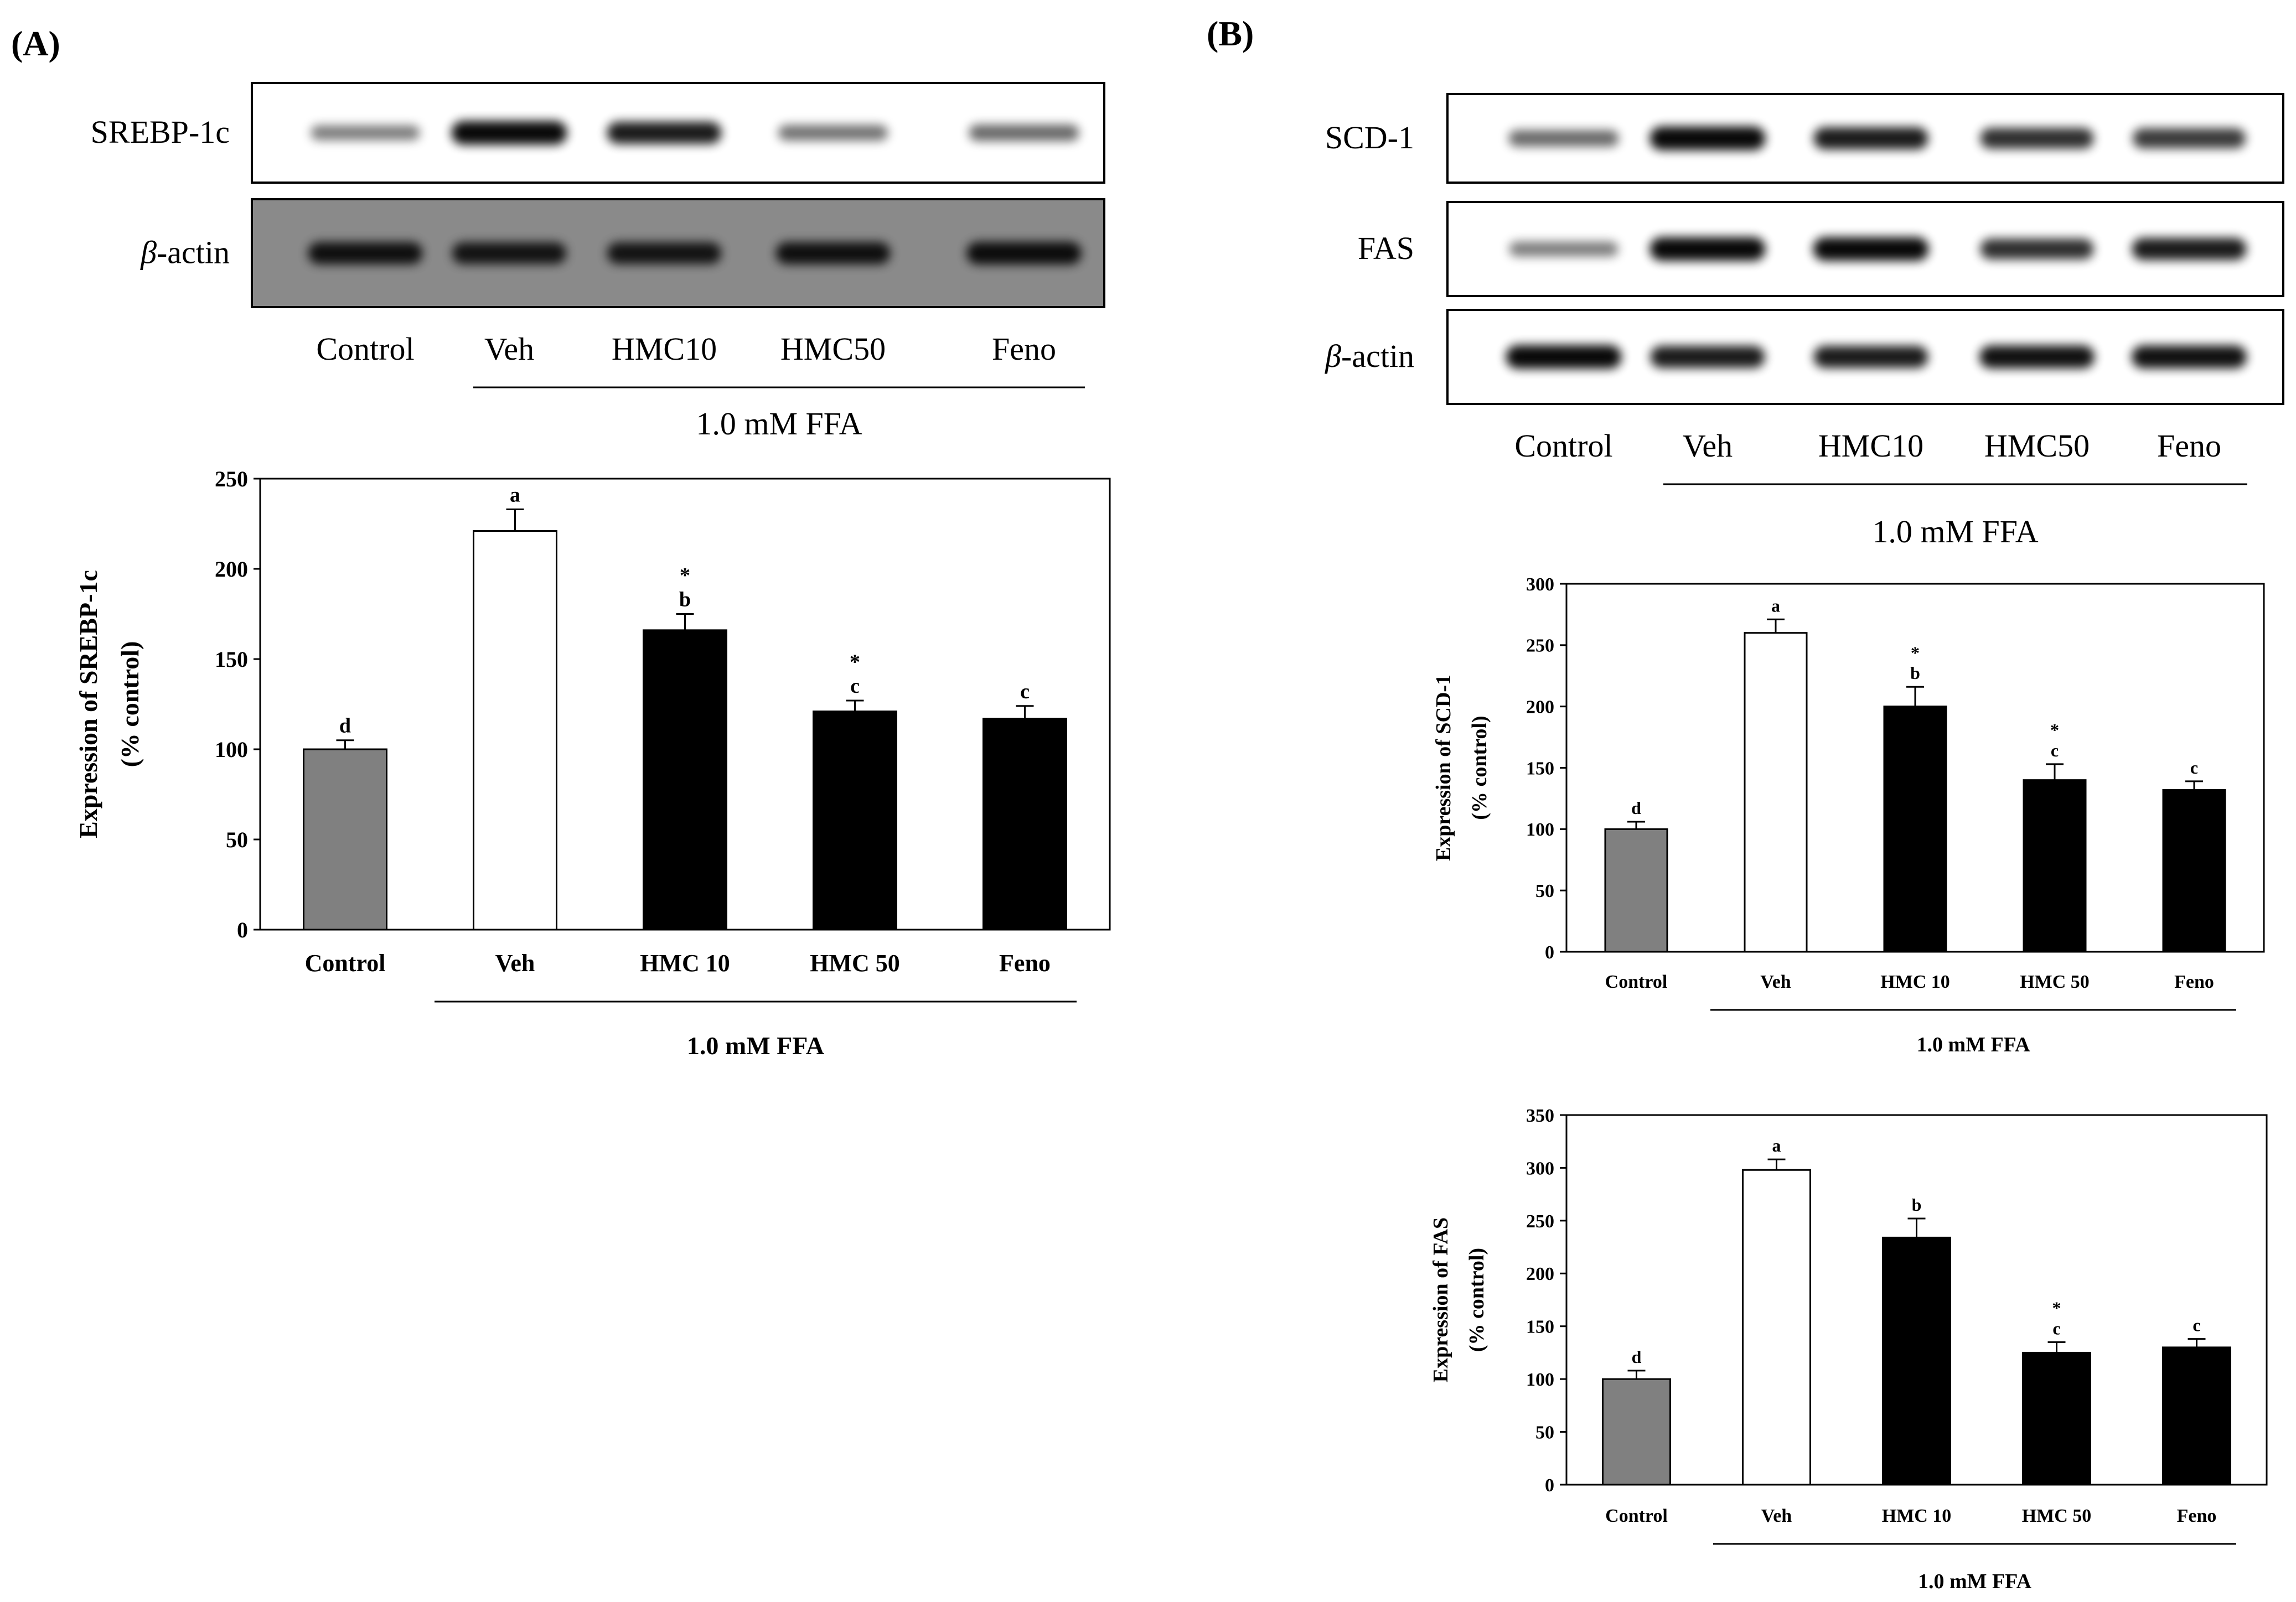 This screenshot has width=2296, height=1602. I want to click on band-fas-veh, so click(1707, 249).